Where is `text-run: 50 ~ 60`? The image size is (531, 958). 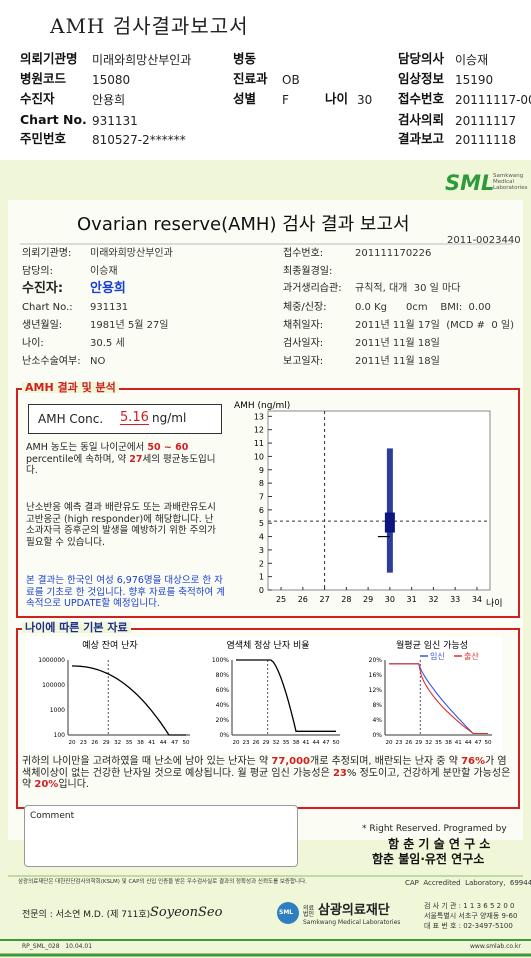 text-run: 50 ~ 60 is located at coordinates (168, 447).